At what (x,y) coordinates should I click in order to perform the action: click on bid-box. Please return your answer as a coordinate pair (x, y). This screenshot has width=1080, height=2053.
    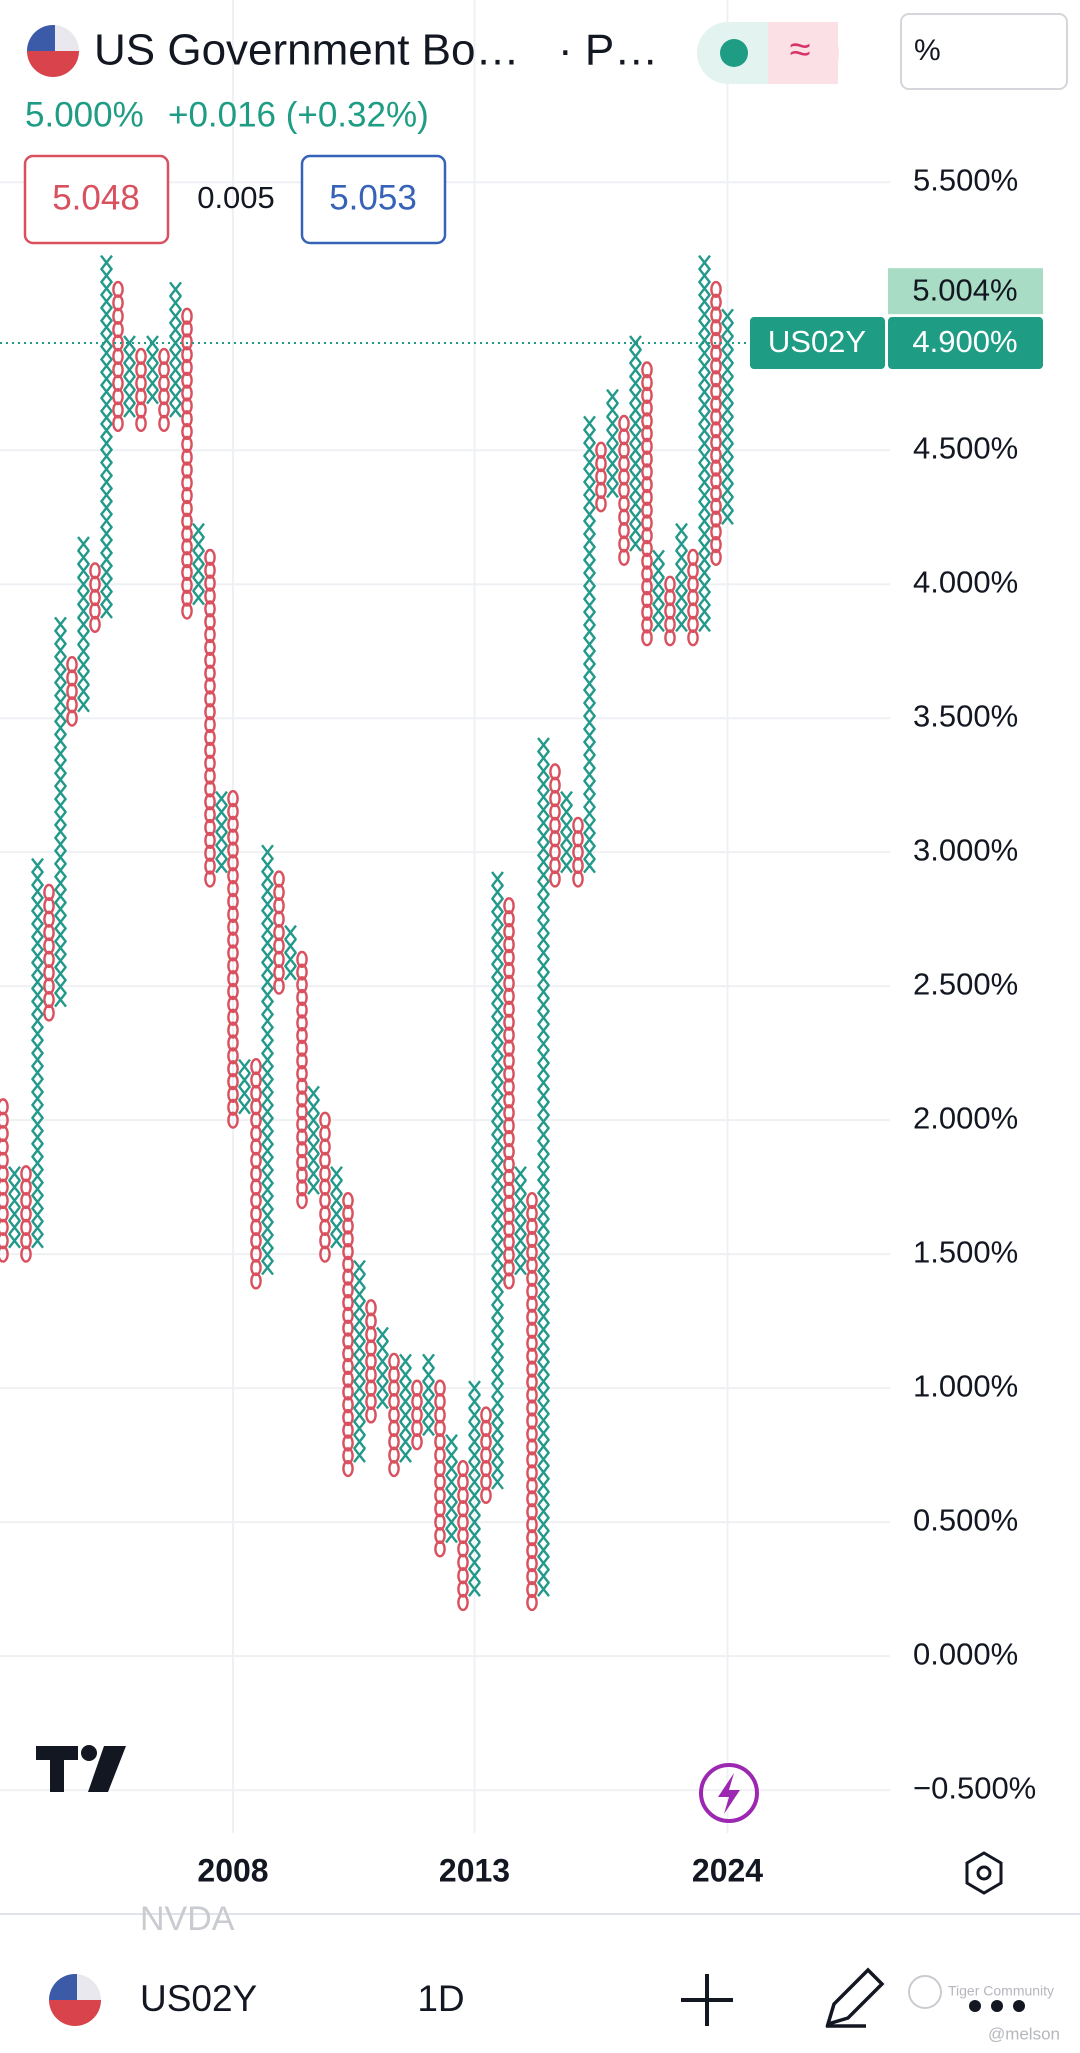
    Looking at the image, I should click on (96, 199).